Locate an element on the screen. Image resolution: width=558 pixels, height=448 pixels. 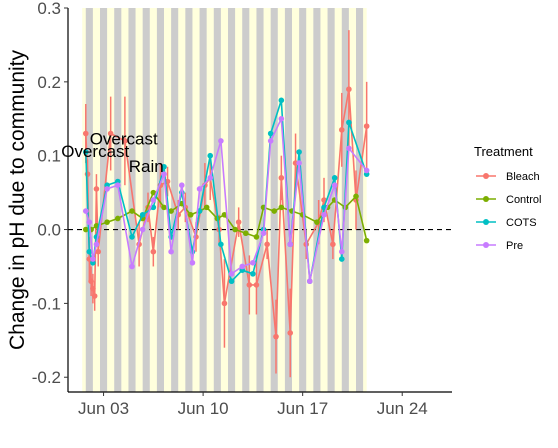
legend-item-cots: COTS is located at coordinates (506, 223).